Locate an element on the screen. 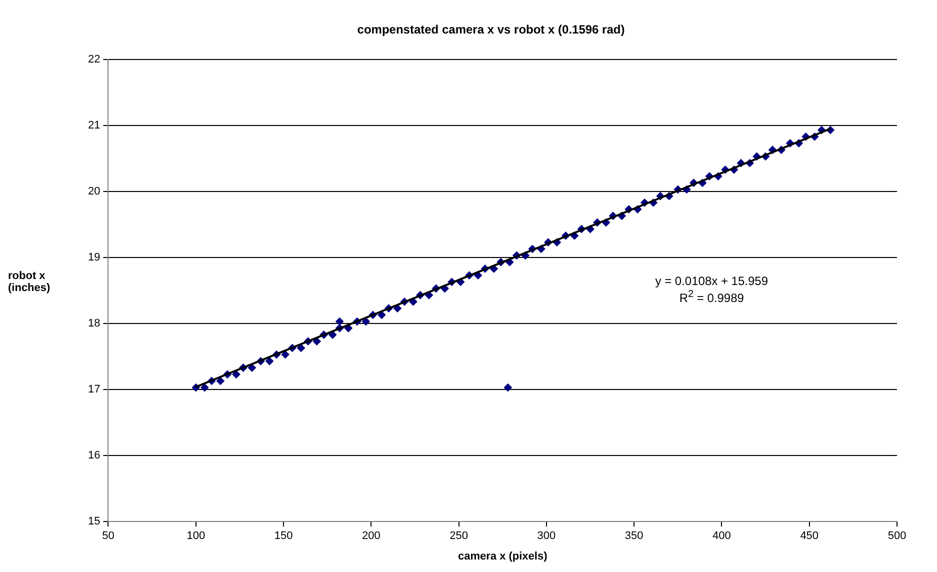 This screenshot has width=937, height=572. x-axis-title: camera x (pixels) is located at coordinates (503, 556).